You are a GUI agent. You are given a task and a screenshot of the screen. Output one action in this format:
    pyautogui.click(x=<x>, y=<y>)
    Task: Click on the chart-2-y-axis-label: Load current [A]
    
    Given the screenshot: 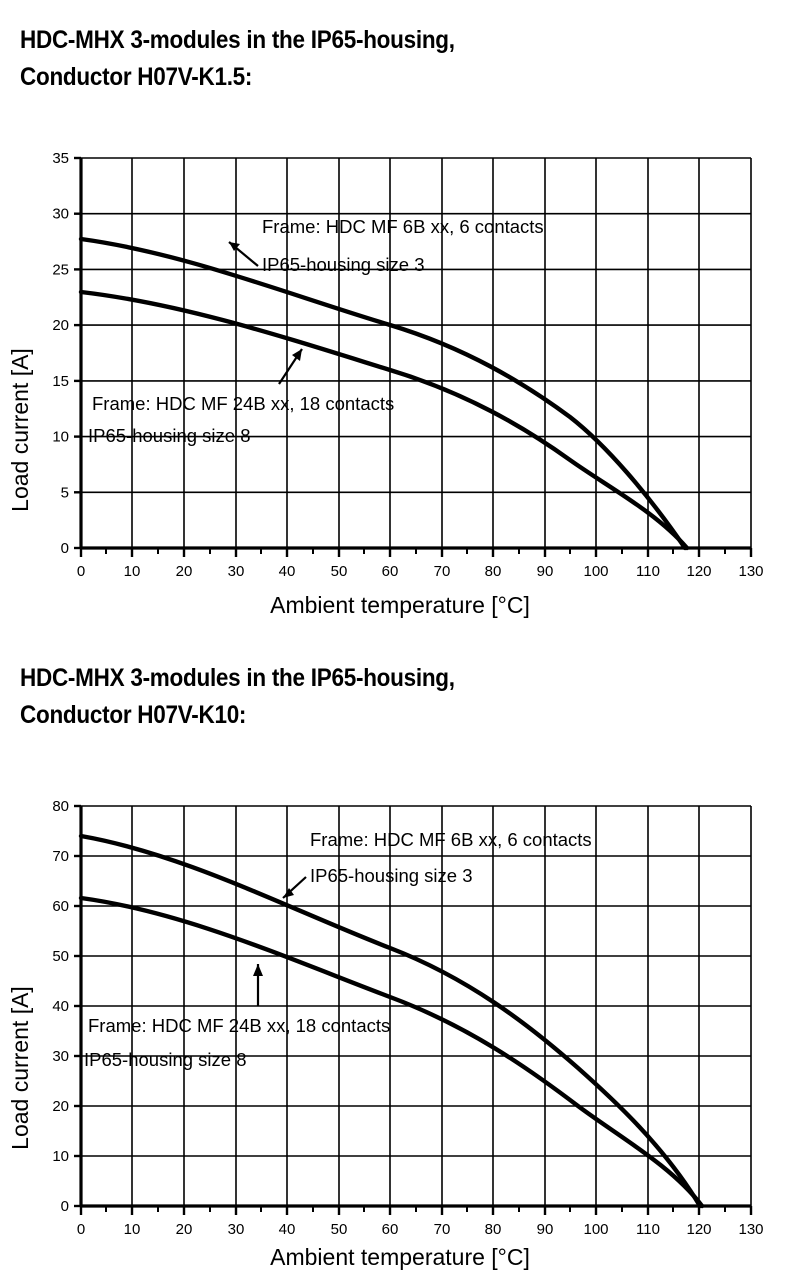 What is the action you would take?
    pyautogui.click(x=20, y=1068)
    